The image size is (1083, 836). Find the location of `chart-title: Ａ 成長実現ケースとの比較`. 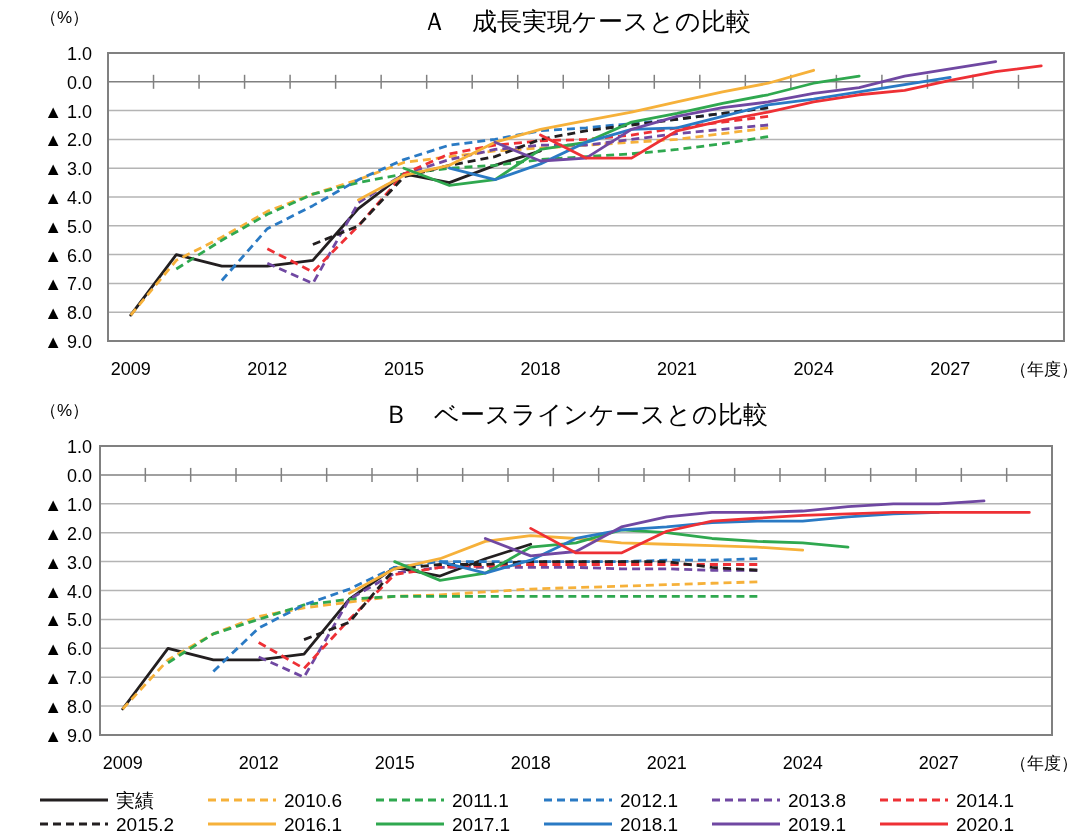

chart-title: Ａ 成長実現ケースとの比較 is located at coordinates (586, 21).